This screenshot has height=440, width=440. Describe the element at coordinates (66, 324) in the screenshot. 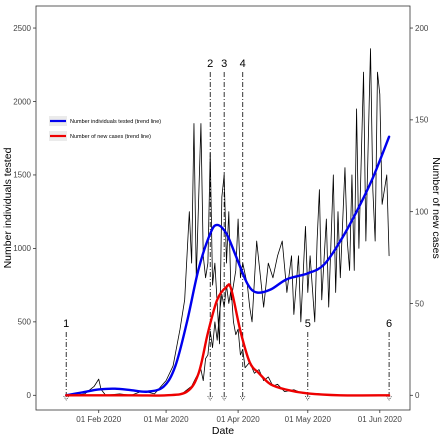

I see `event-label-1: 1` at that location.